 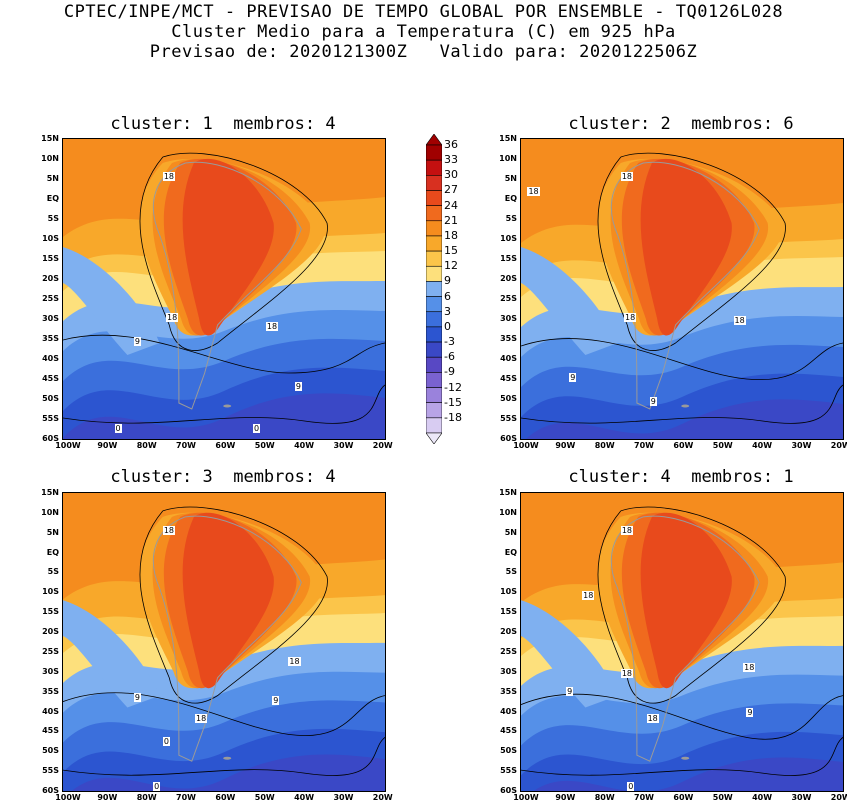 I want to click on latitude-tick-label: 10N, so click(x=50, y=512).